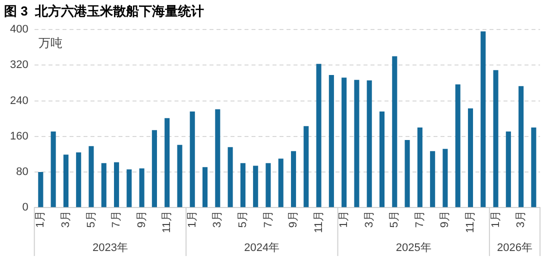 The height and width of the screenshot is (260, 550). What do you see at coordinates (104, 10) in the screenshot?
I see `chart-title: 图 3 北方六港玉米散船下海量统计` at bounding box center [104, 10].